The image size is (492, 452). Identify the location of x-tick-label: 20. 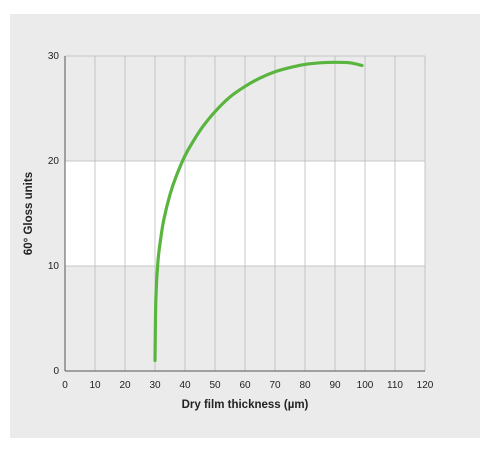
(125, 385).